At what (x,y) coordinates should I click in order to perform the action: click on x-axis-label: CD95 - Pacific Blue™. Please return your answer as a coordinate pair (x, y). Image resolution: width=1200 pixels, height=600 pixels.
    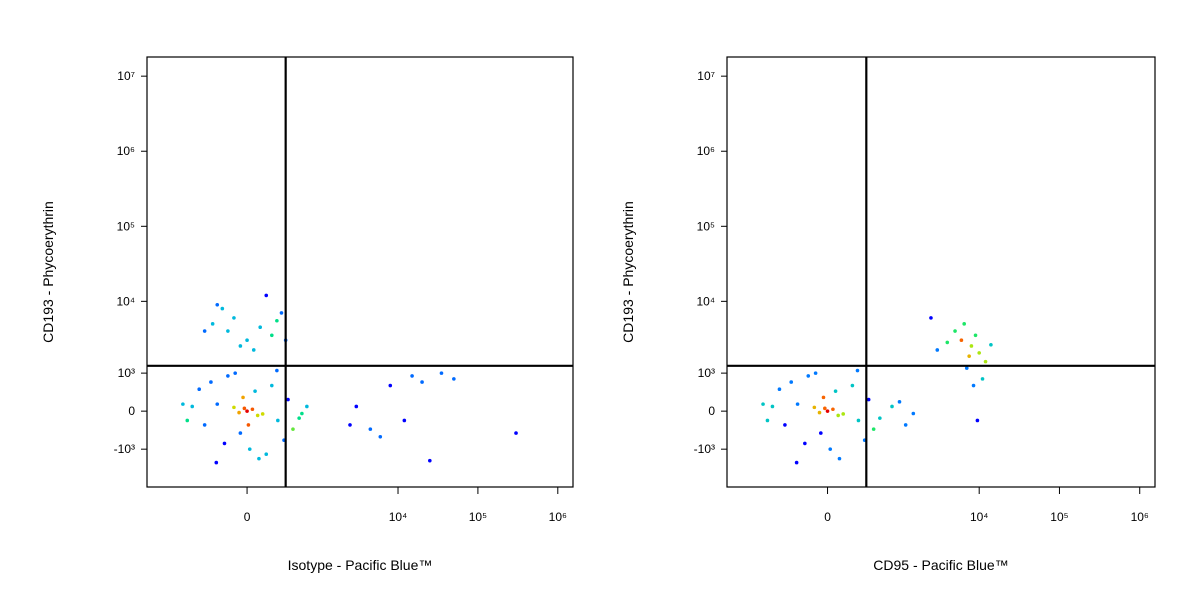
    Looking at the image, I should click on (940, 565).